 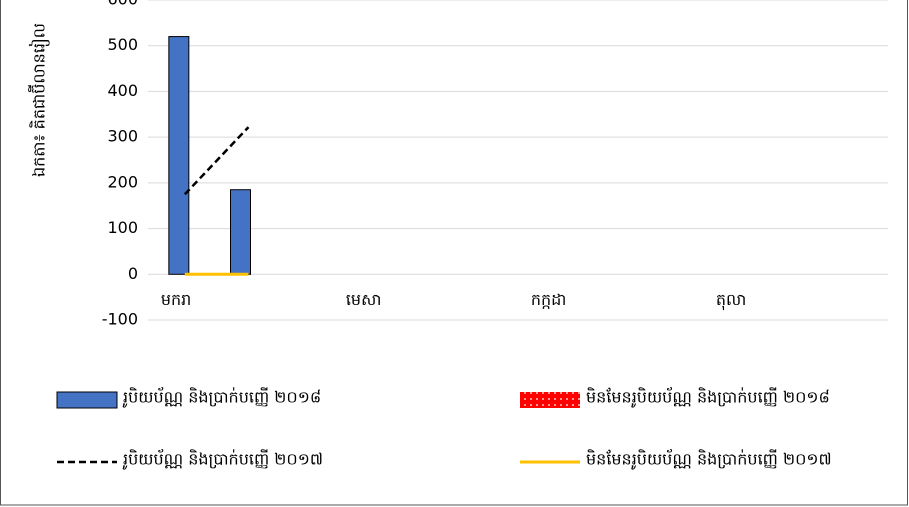 I want to click on x-tick-label: មករា, so click(x=176, y=299).